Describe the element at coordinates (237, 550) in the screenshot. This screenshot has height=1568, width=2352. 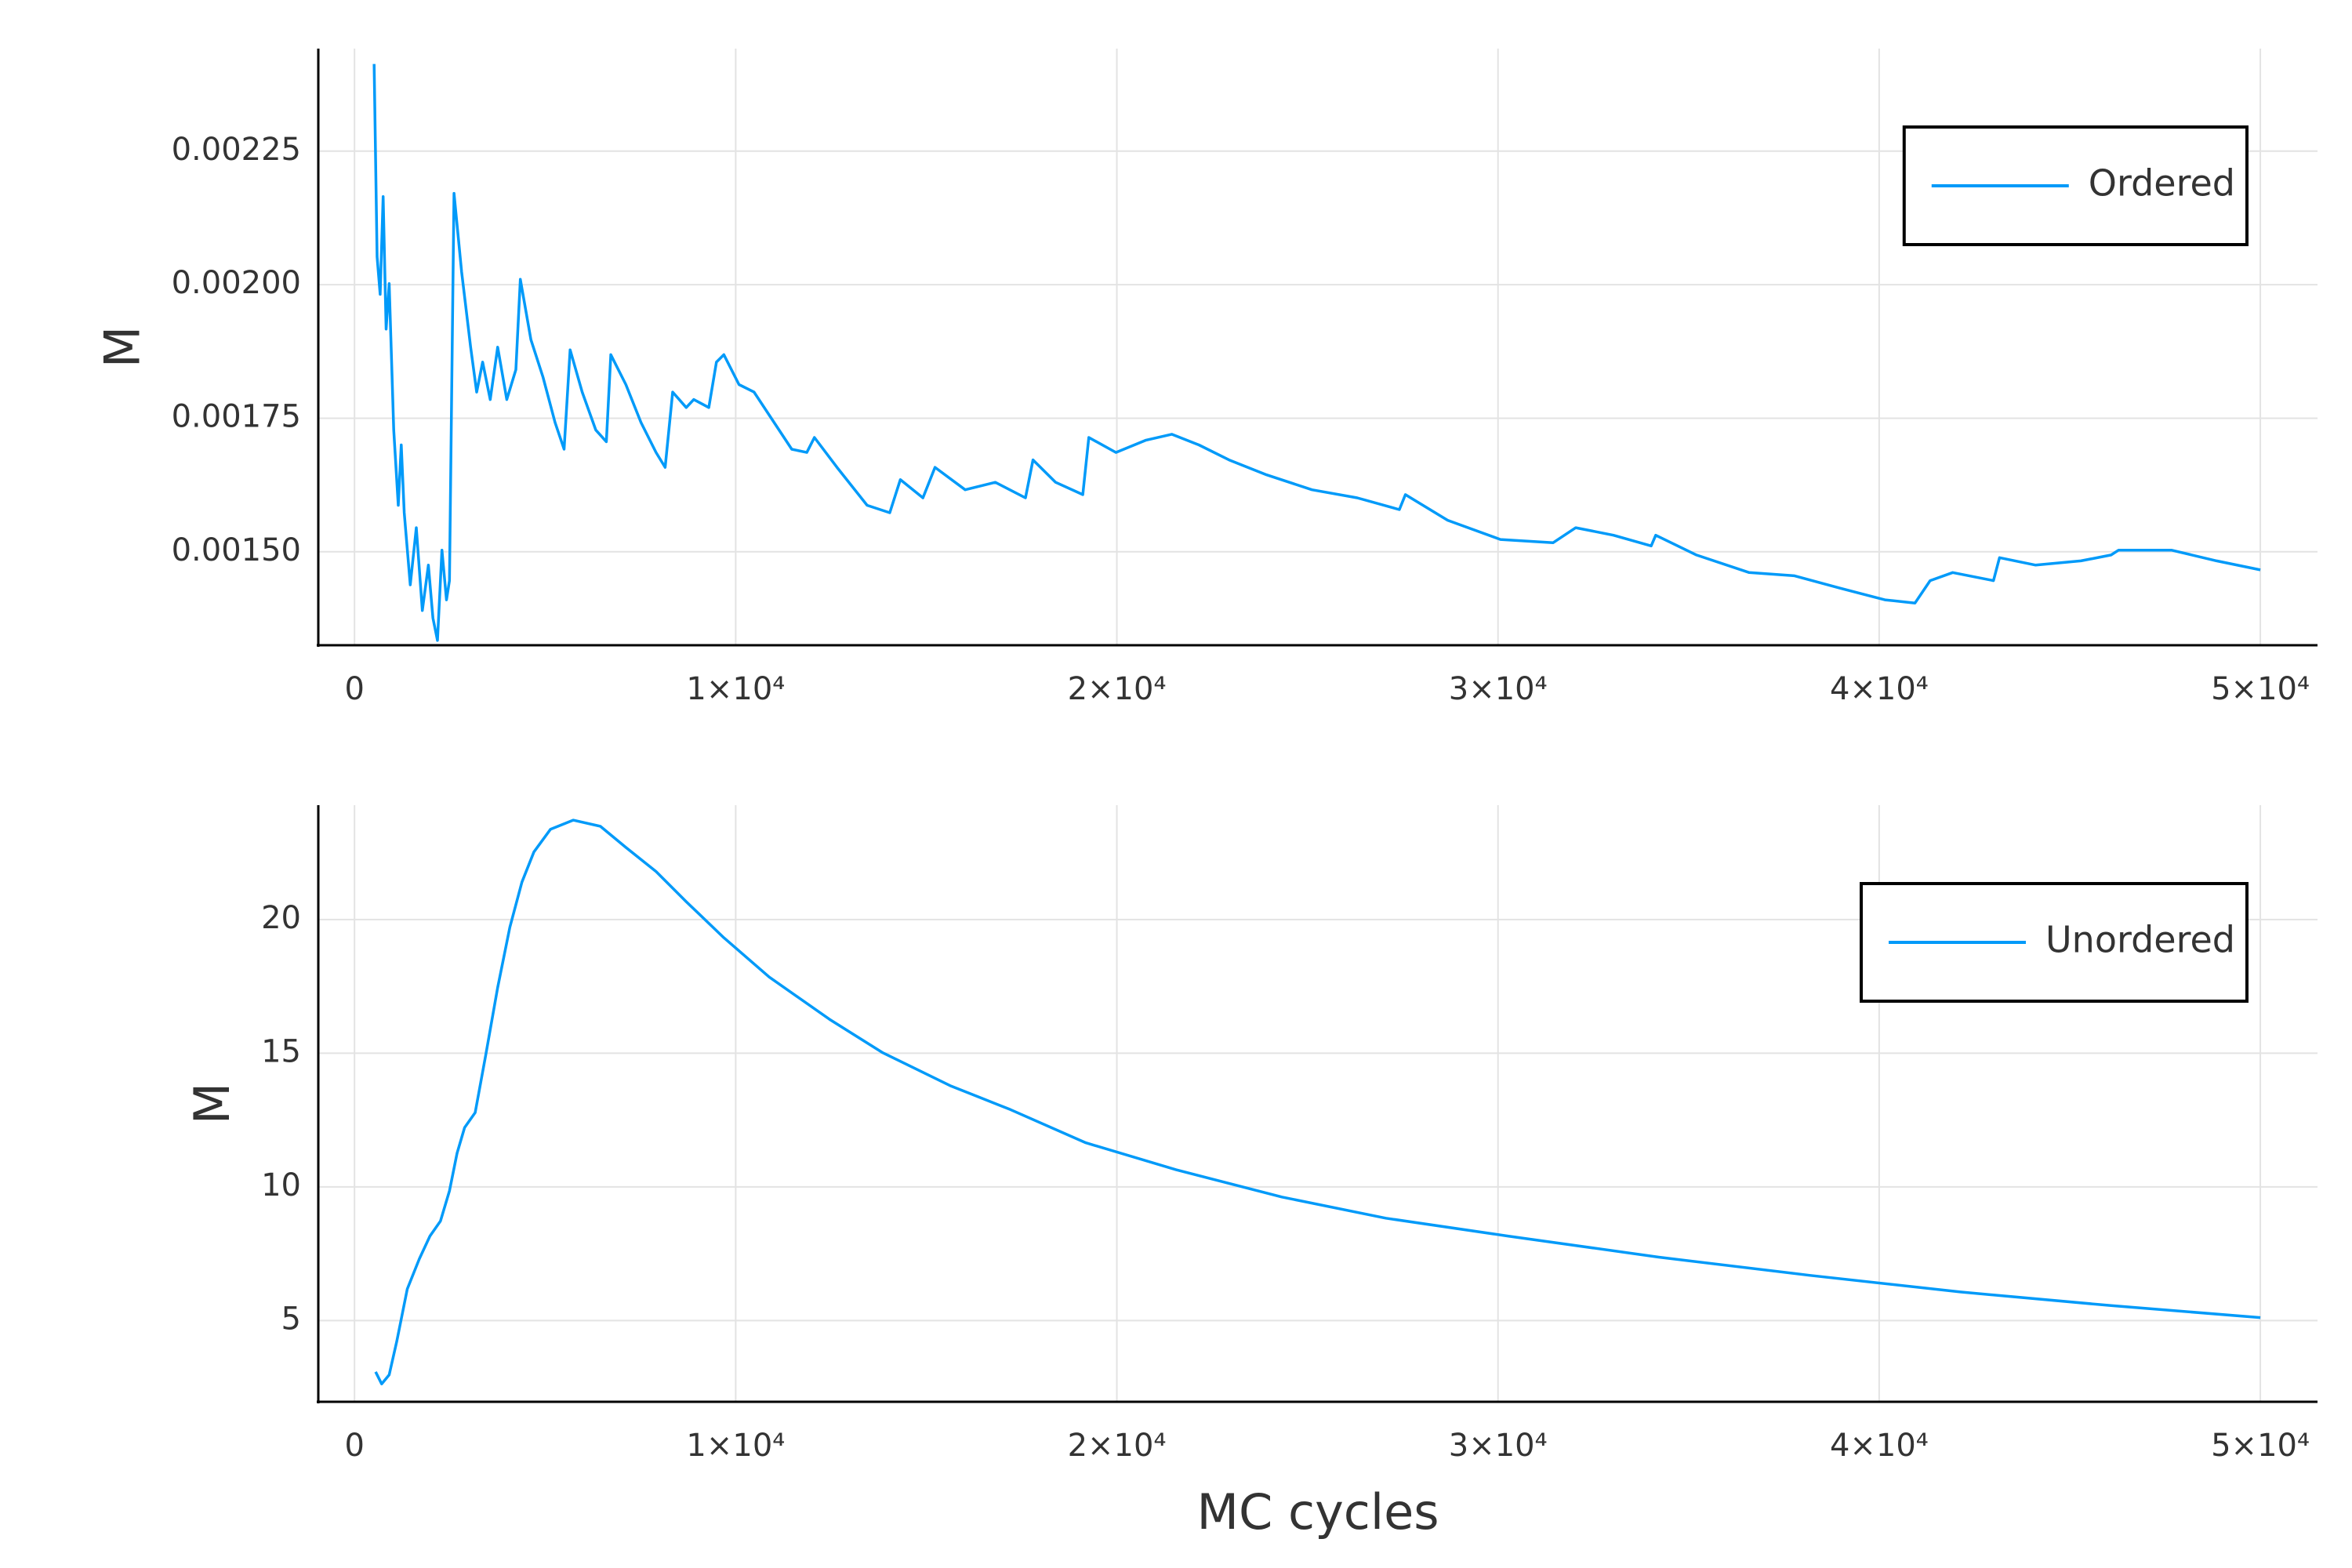
I see `y-tick-label: 0.00150` at that location.